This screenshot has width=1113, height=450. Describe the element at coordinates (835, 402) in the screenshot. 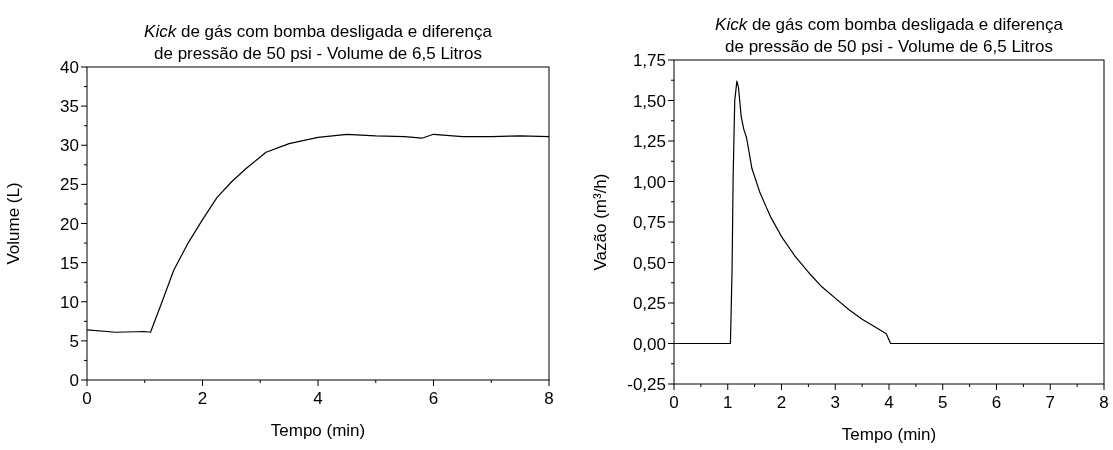

I see `x-tick-label: 3` at that location.